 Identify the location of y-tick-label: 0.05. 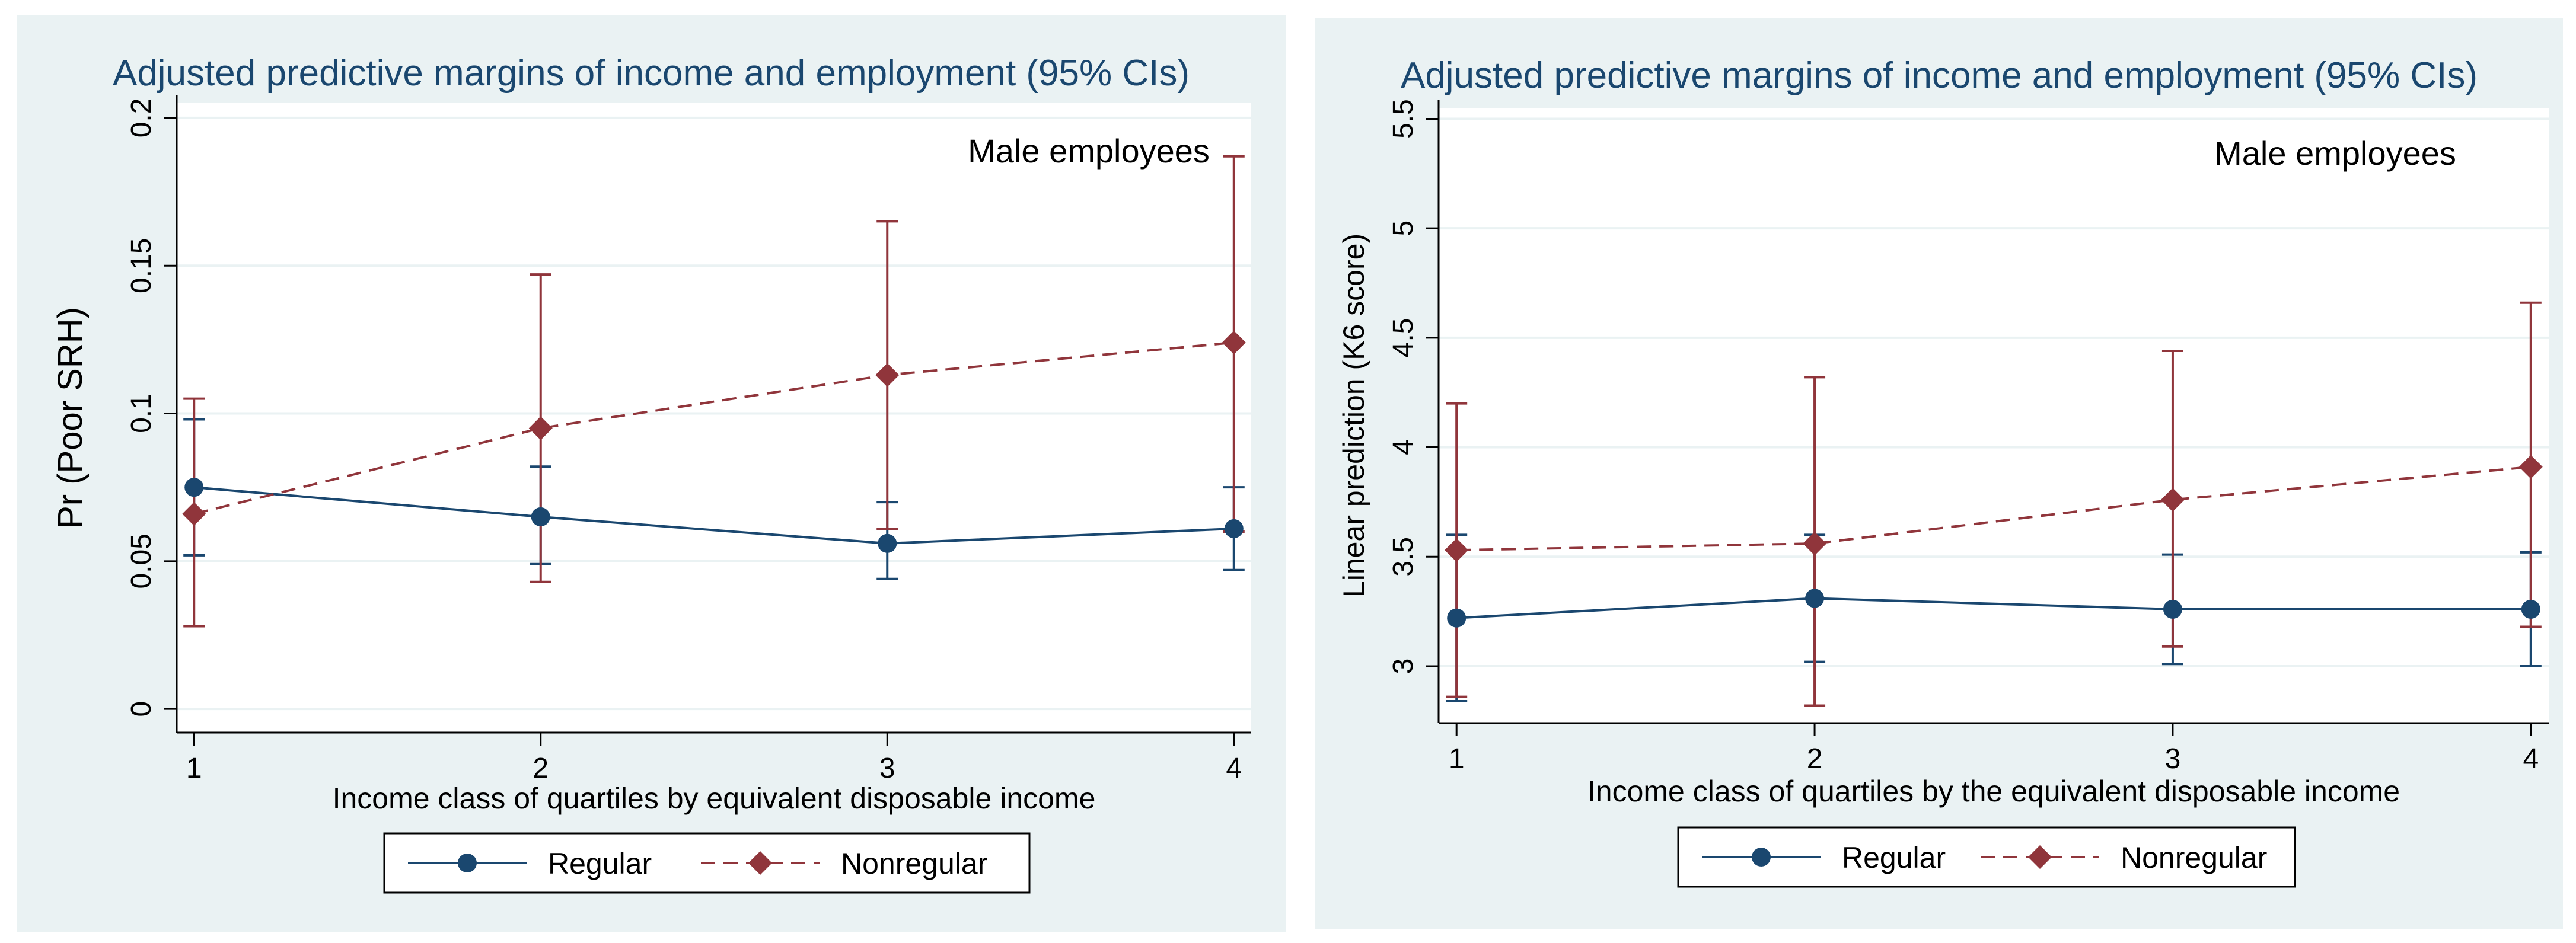
(141, 561).